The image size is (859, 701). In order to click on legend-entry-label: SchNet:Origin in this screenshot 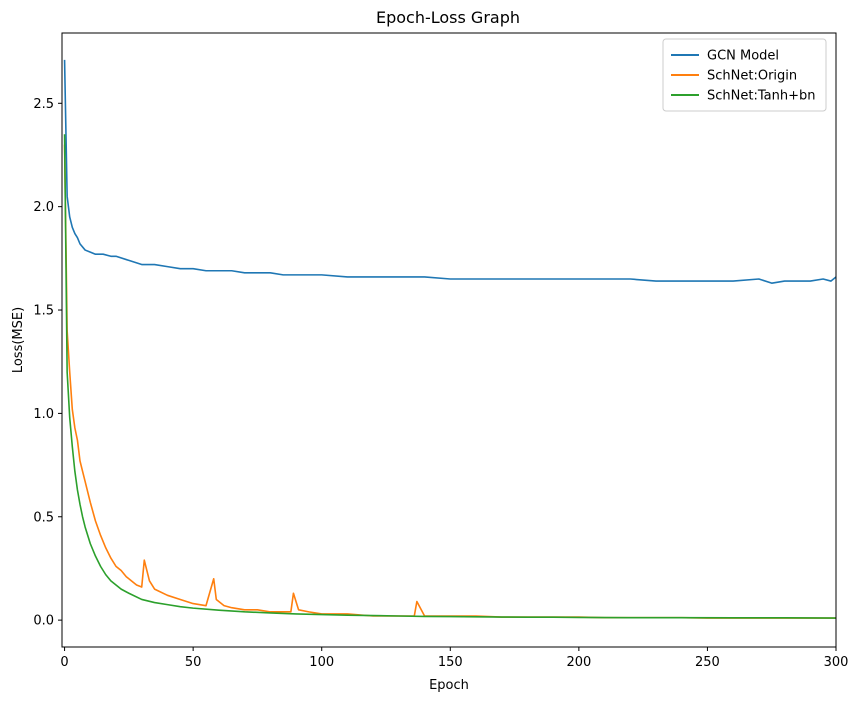, I will do `click(752, 76)`.